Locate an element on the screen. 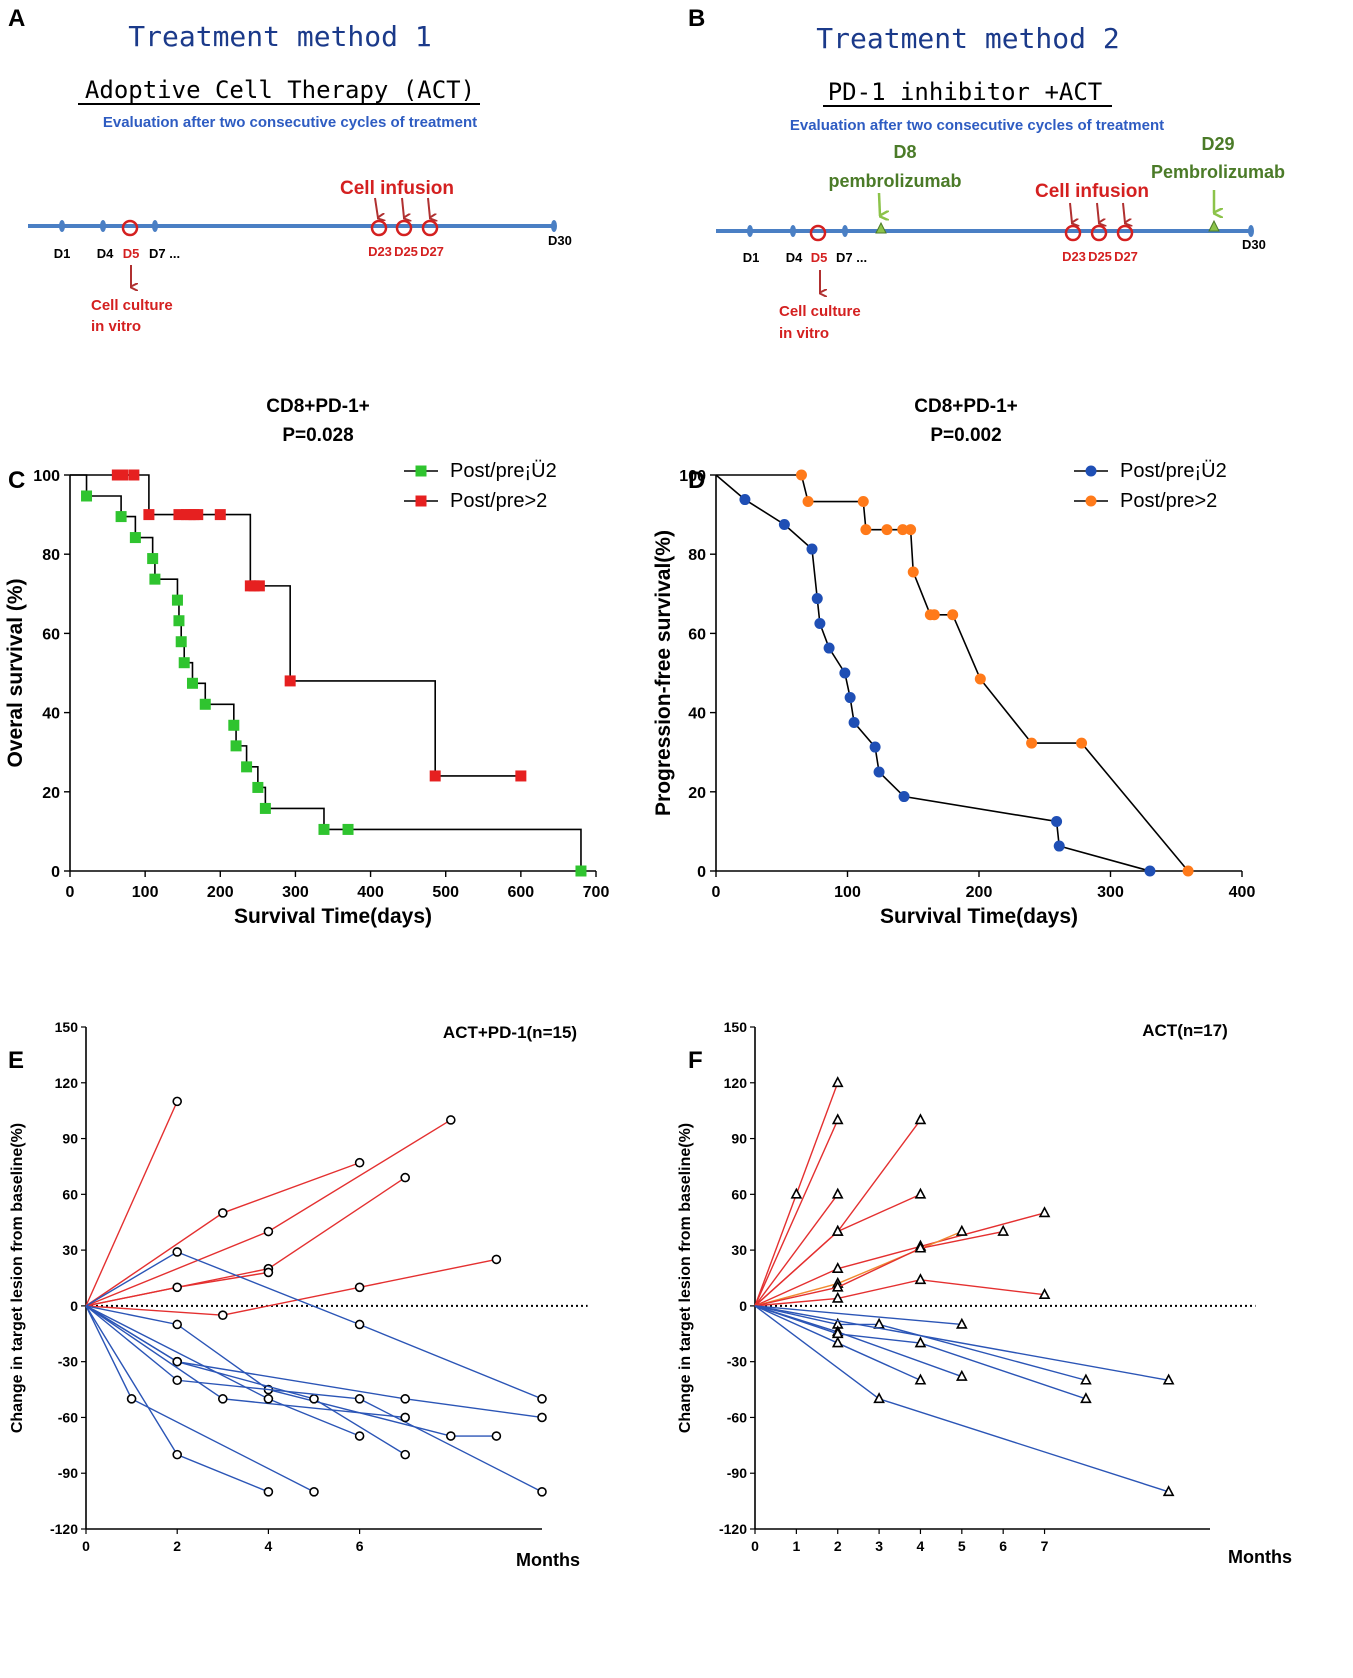 Image resolution: width=1353 pixels, height=1678 pixels. x-tick-label: 3 is located at coordinates (879, 1546).